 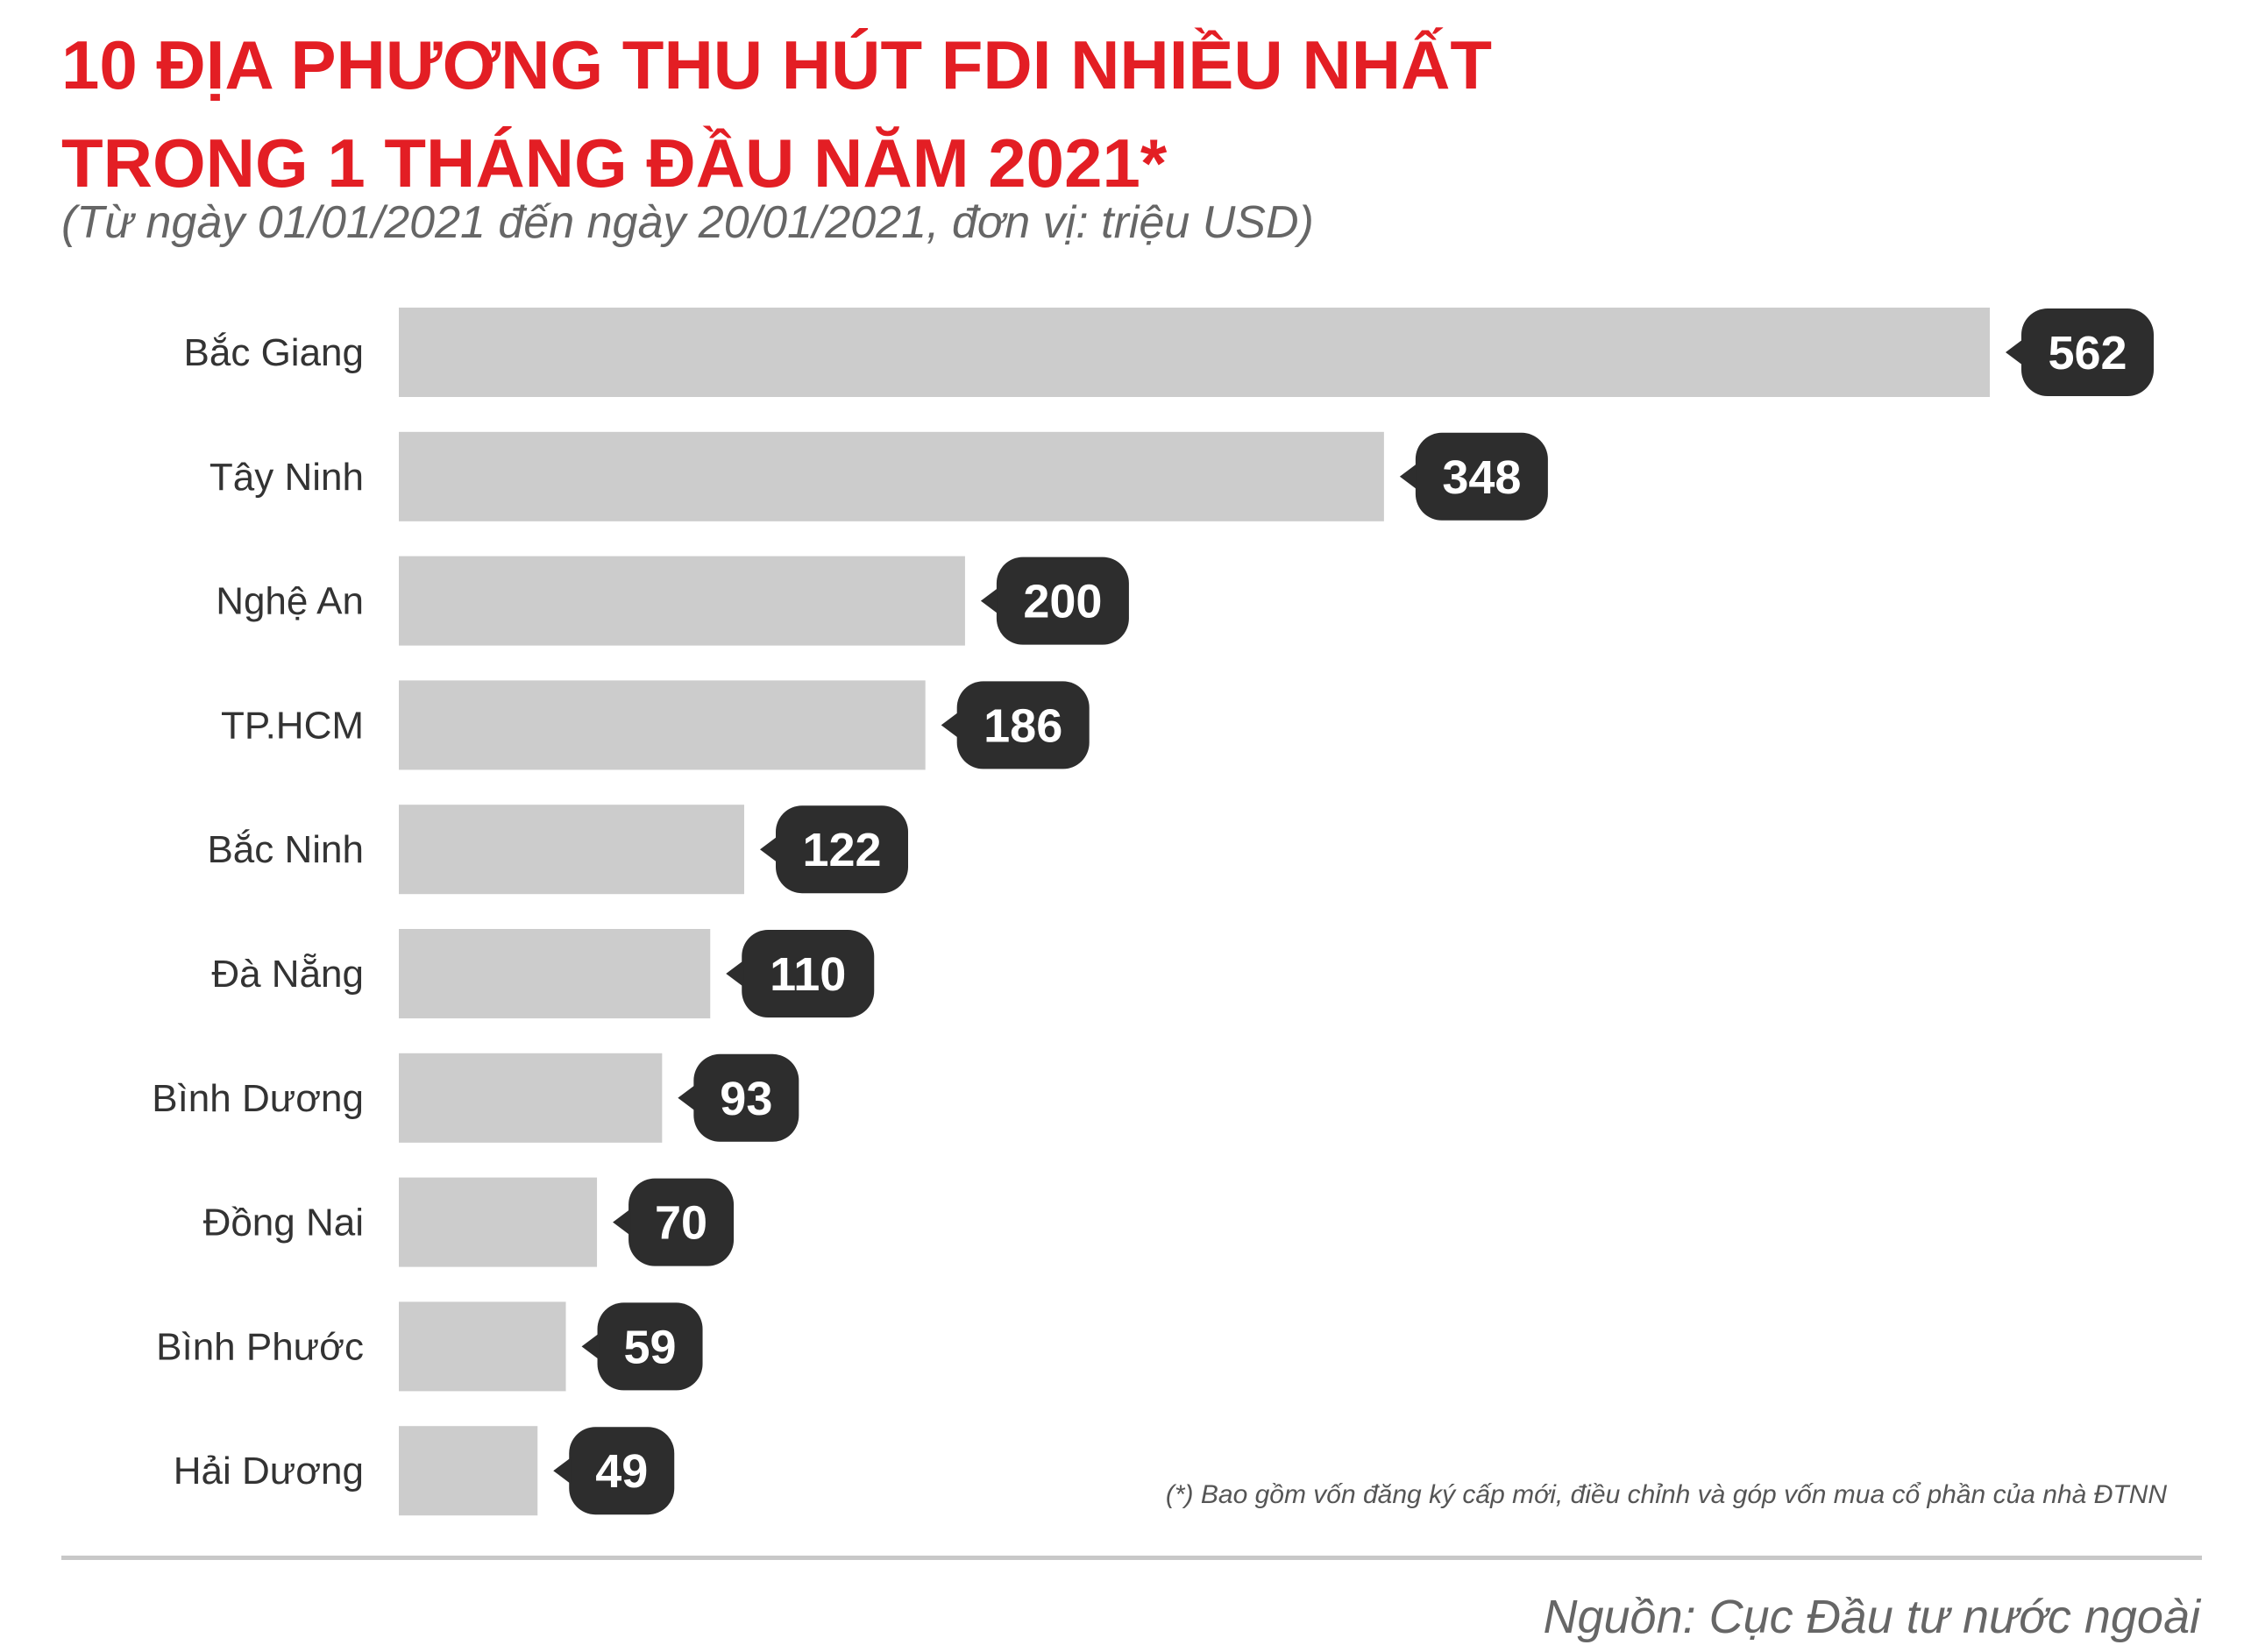 What do you see at coordinates (274, 352) in the screenshot?
I see `category-label: Bắc Giang` at bounding box center [274, 352].